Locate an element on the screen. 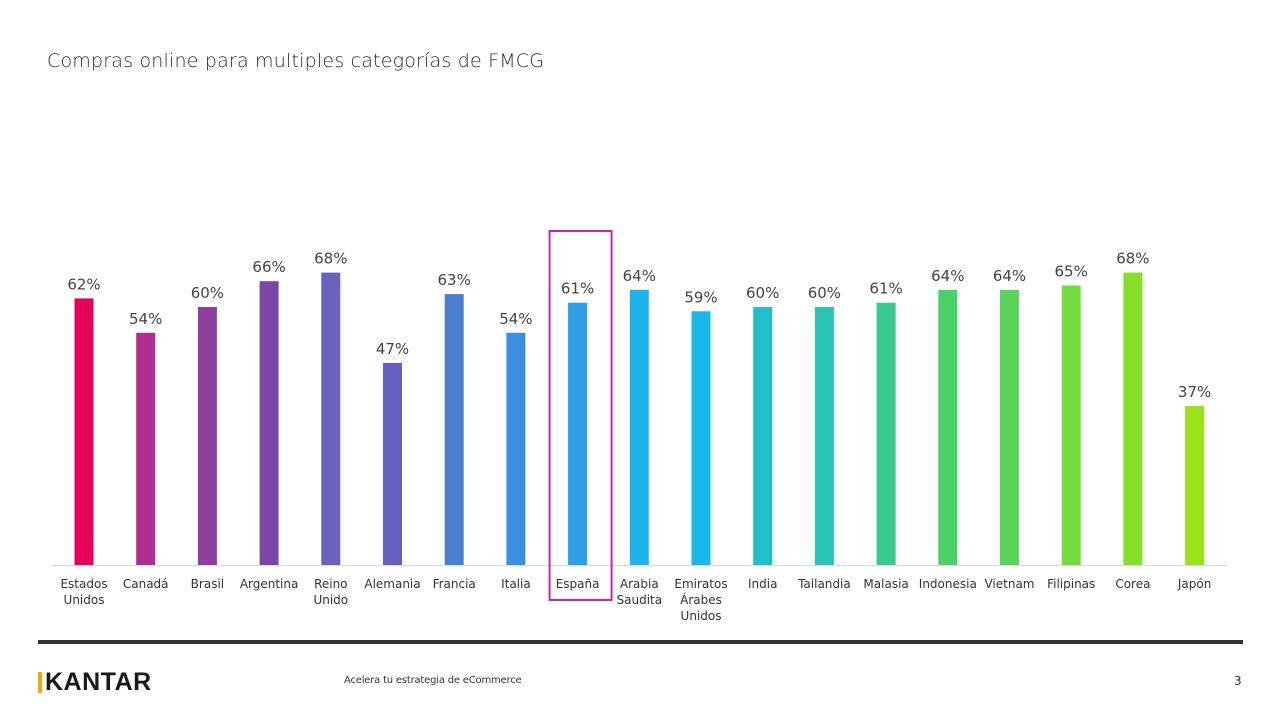 This screenshot has width=1280, height=720. category-label-line: Alemania is located at coordinates (392, 584).